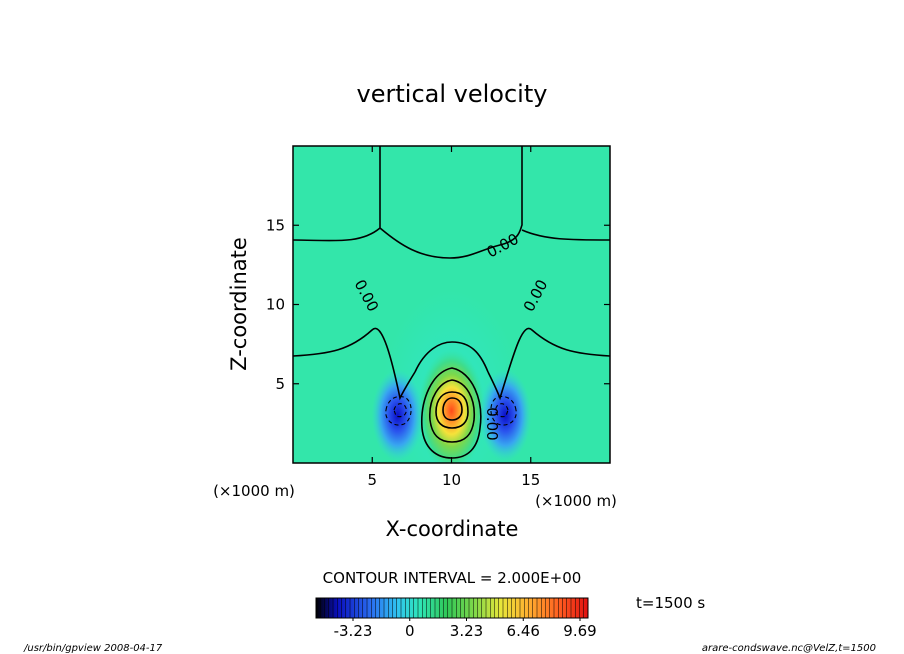 This screenshot has height=654, width=904. What do you see at coordinates (452, 529) in the screenshot?
I see `x-axis-label: X-coordinate` at bounding box center [452, 529].